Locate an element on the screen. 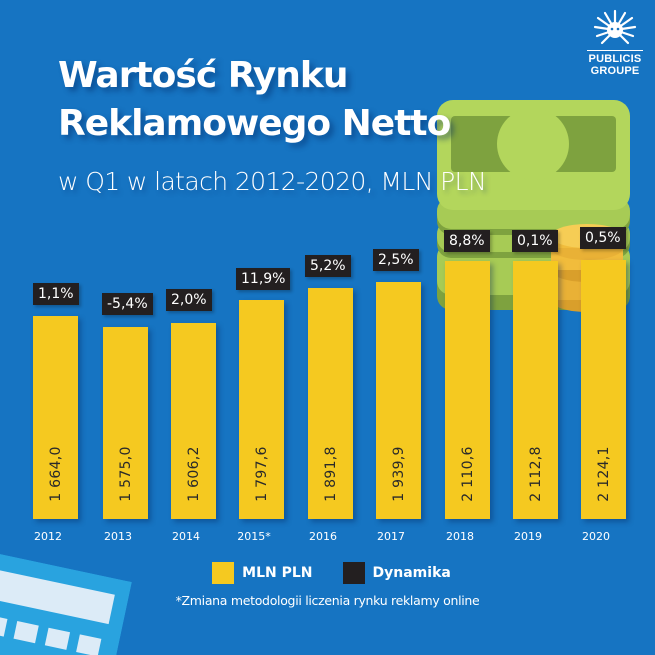 The image size is (655, 655). dynamics-label-2015: 11,9% is located at coordinates (263, 279).